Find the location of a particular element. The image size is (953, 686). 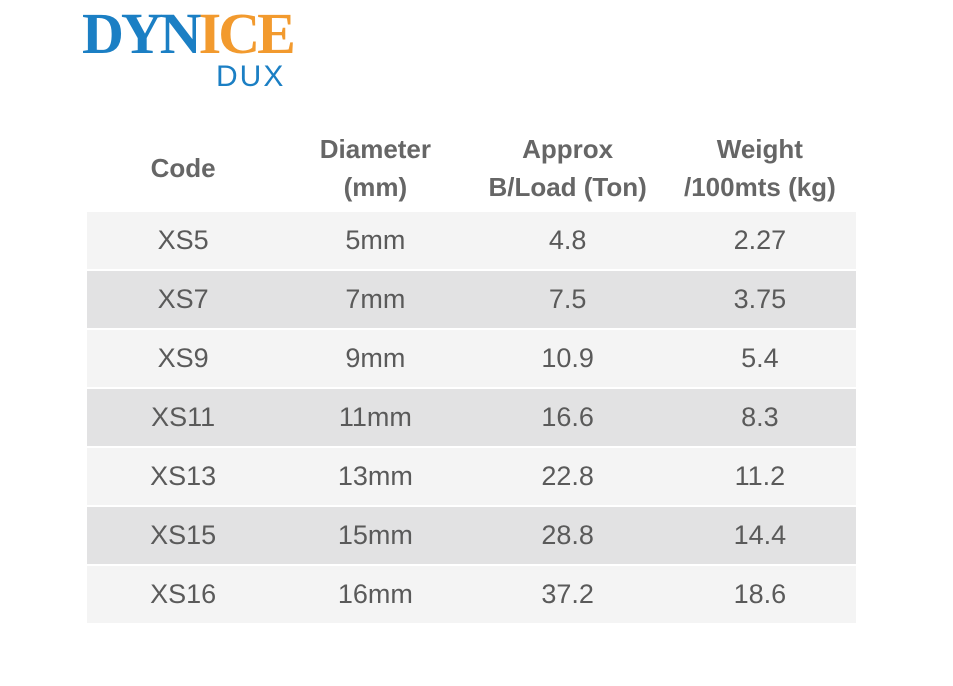

header-cell: Weight/100mts (kg) is located at coordinates (760, 168).